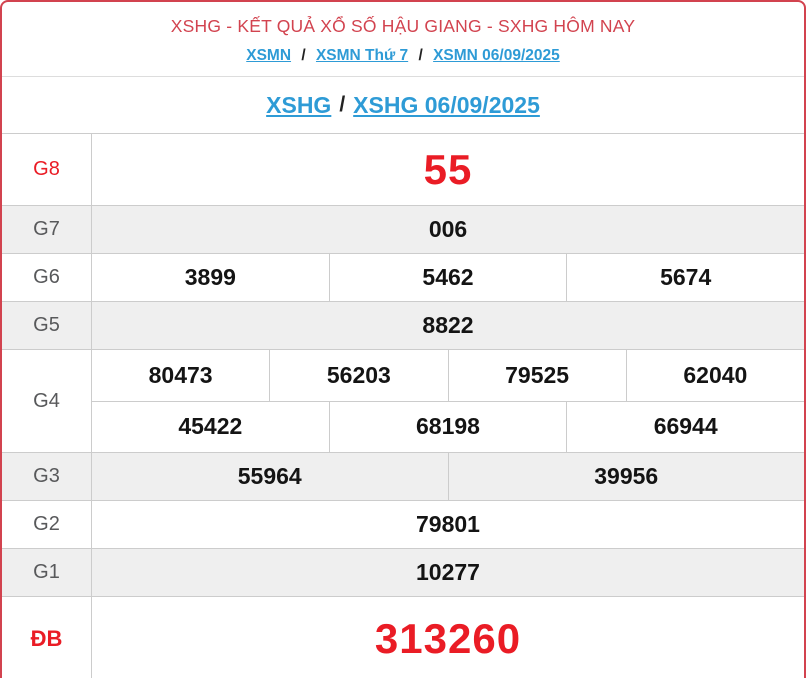 The width and height of the screenshot is (806, 678). I want to click on prize-number: 62040, so click(714, 375).